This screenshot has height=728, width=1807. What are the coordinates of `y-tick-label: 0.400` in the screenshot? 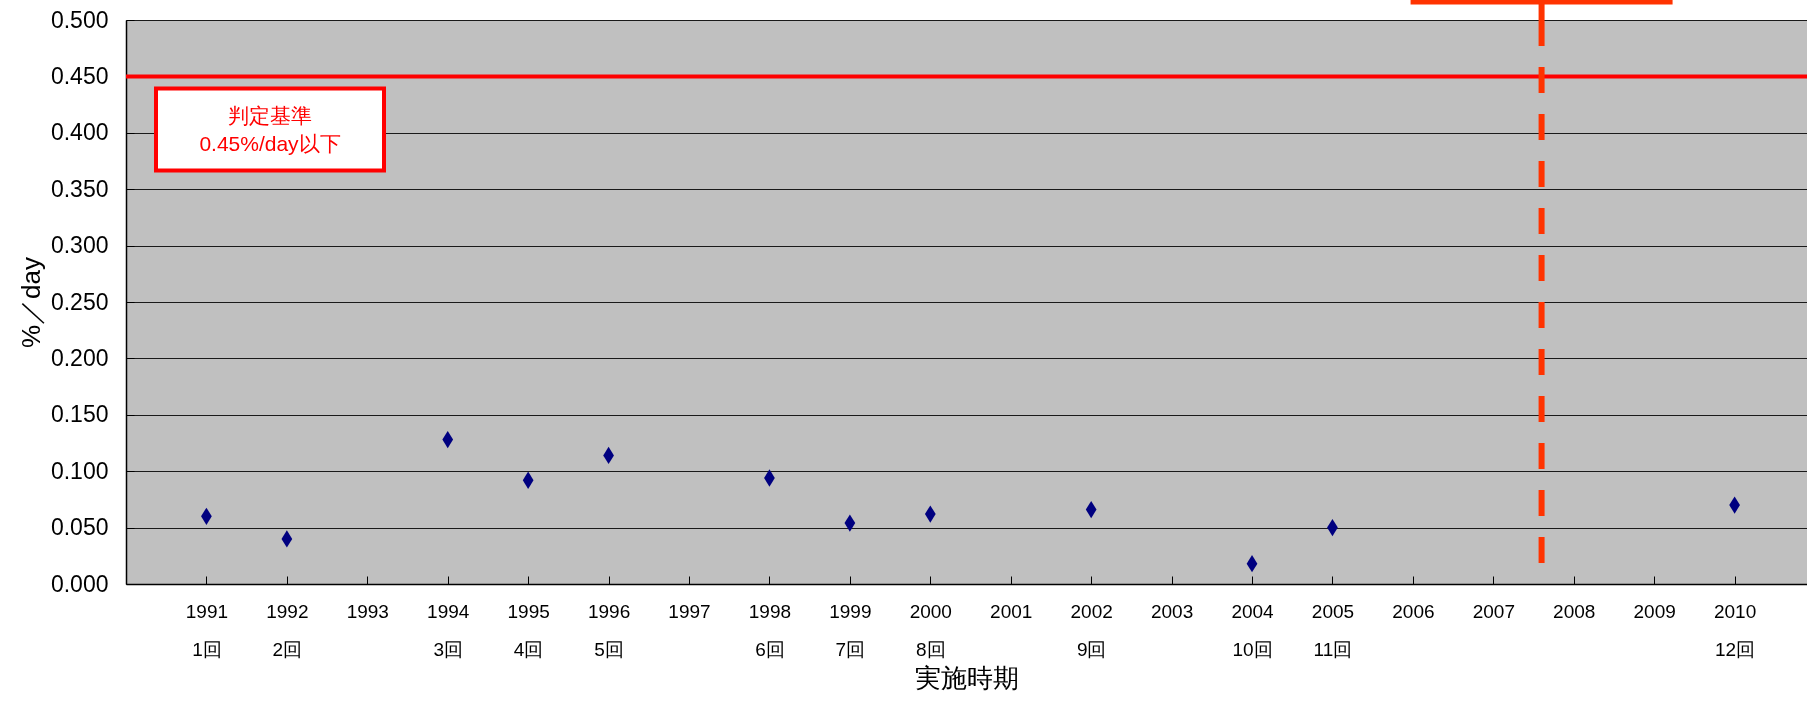 It's located at (79, 132).